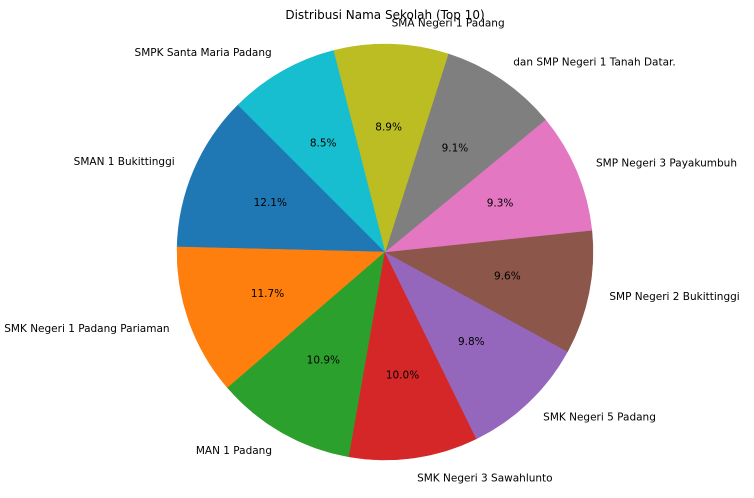 Image resolution: width=754 pixels, height=498 pixels. I want to click on pie-slice-smp-negeri-2-bukittinggi, so click(489, 291).